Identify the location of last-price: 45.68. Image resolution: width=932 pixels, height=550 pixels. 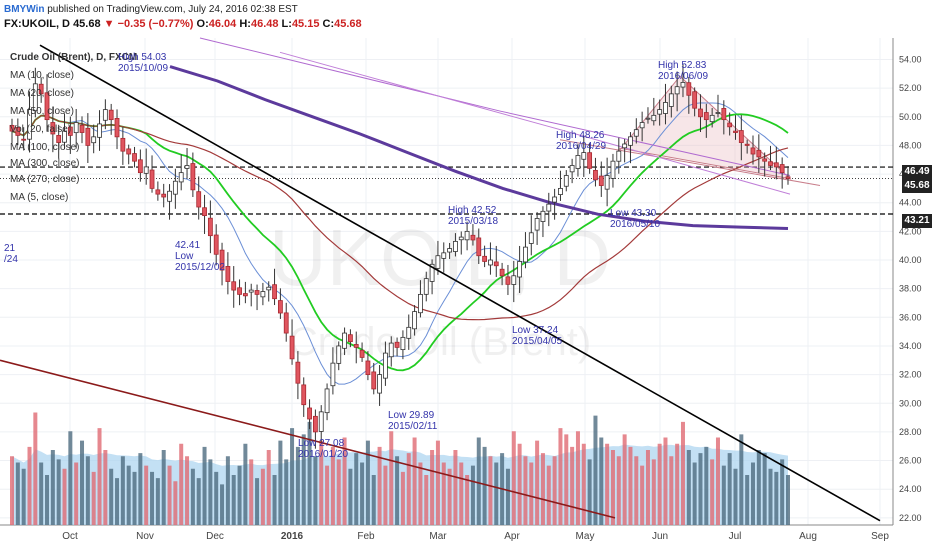
(87, 24).